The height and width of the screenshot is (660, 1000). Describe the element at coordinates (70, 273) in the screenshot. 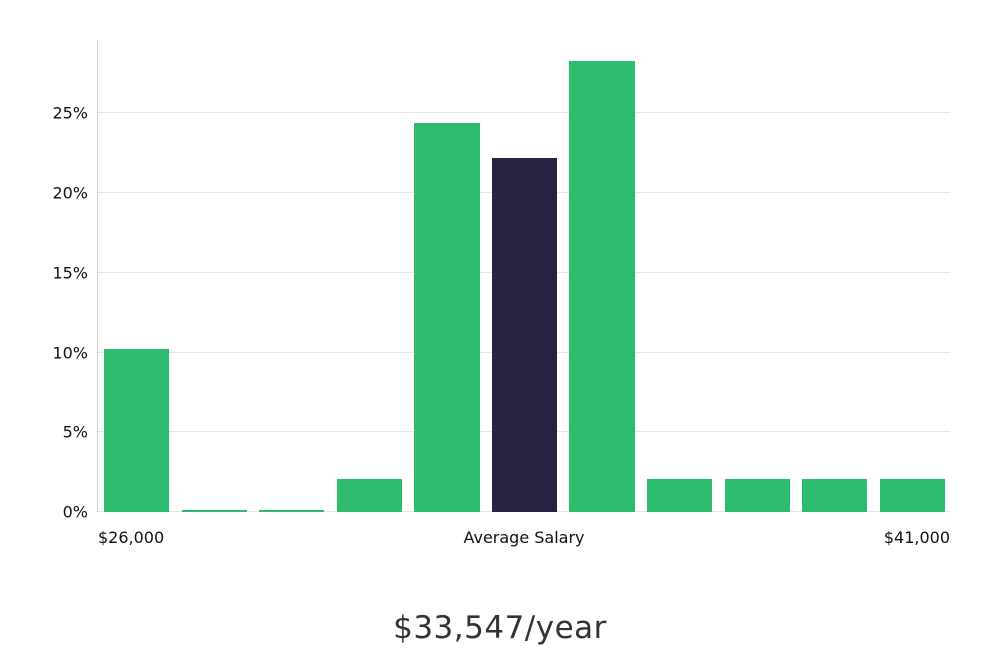

I see `y-tick-label: 15%` at that location.